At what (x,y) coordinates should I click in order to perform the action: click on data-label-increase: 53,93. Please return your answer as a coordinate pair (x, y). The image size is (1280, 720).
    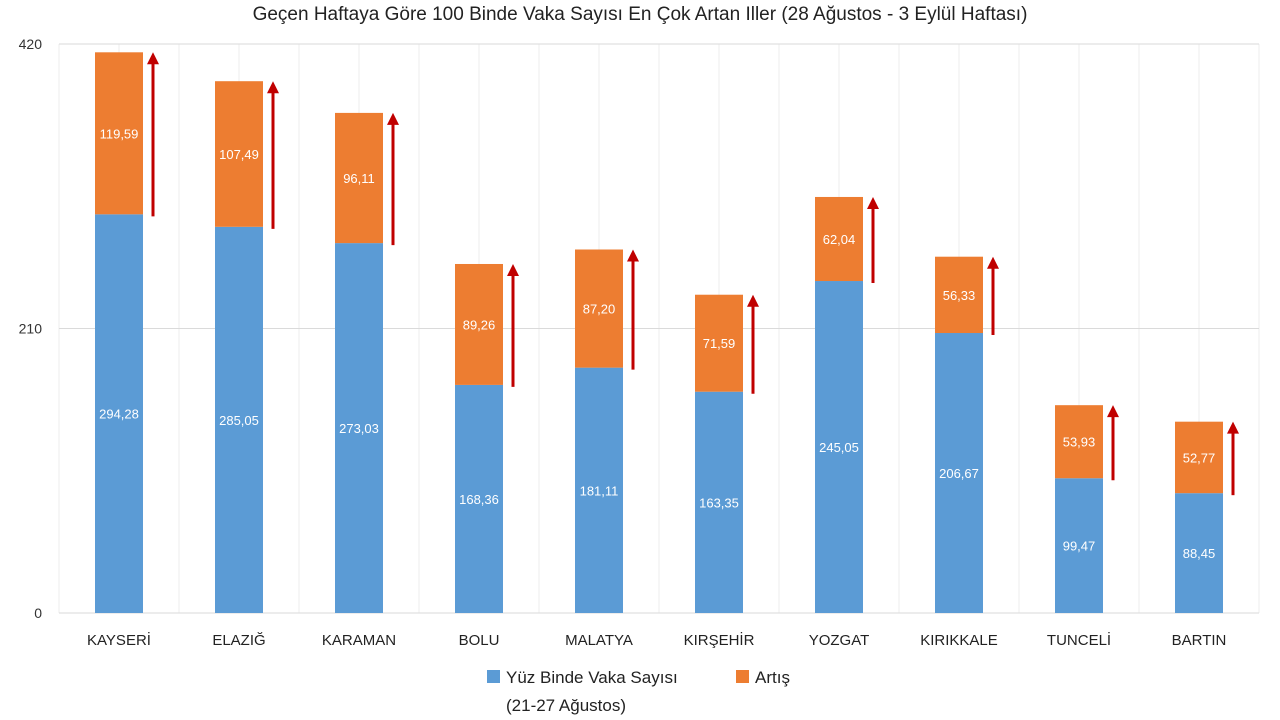
    Looking at the image, I should click on (1079, 442).